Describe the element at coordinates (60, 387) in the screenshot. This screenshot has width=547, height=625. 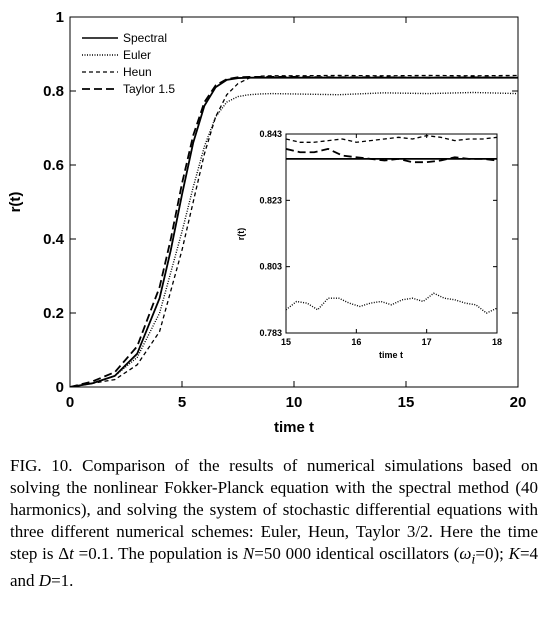
I see `main-y-tick-label: 0` at that location.